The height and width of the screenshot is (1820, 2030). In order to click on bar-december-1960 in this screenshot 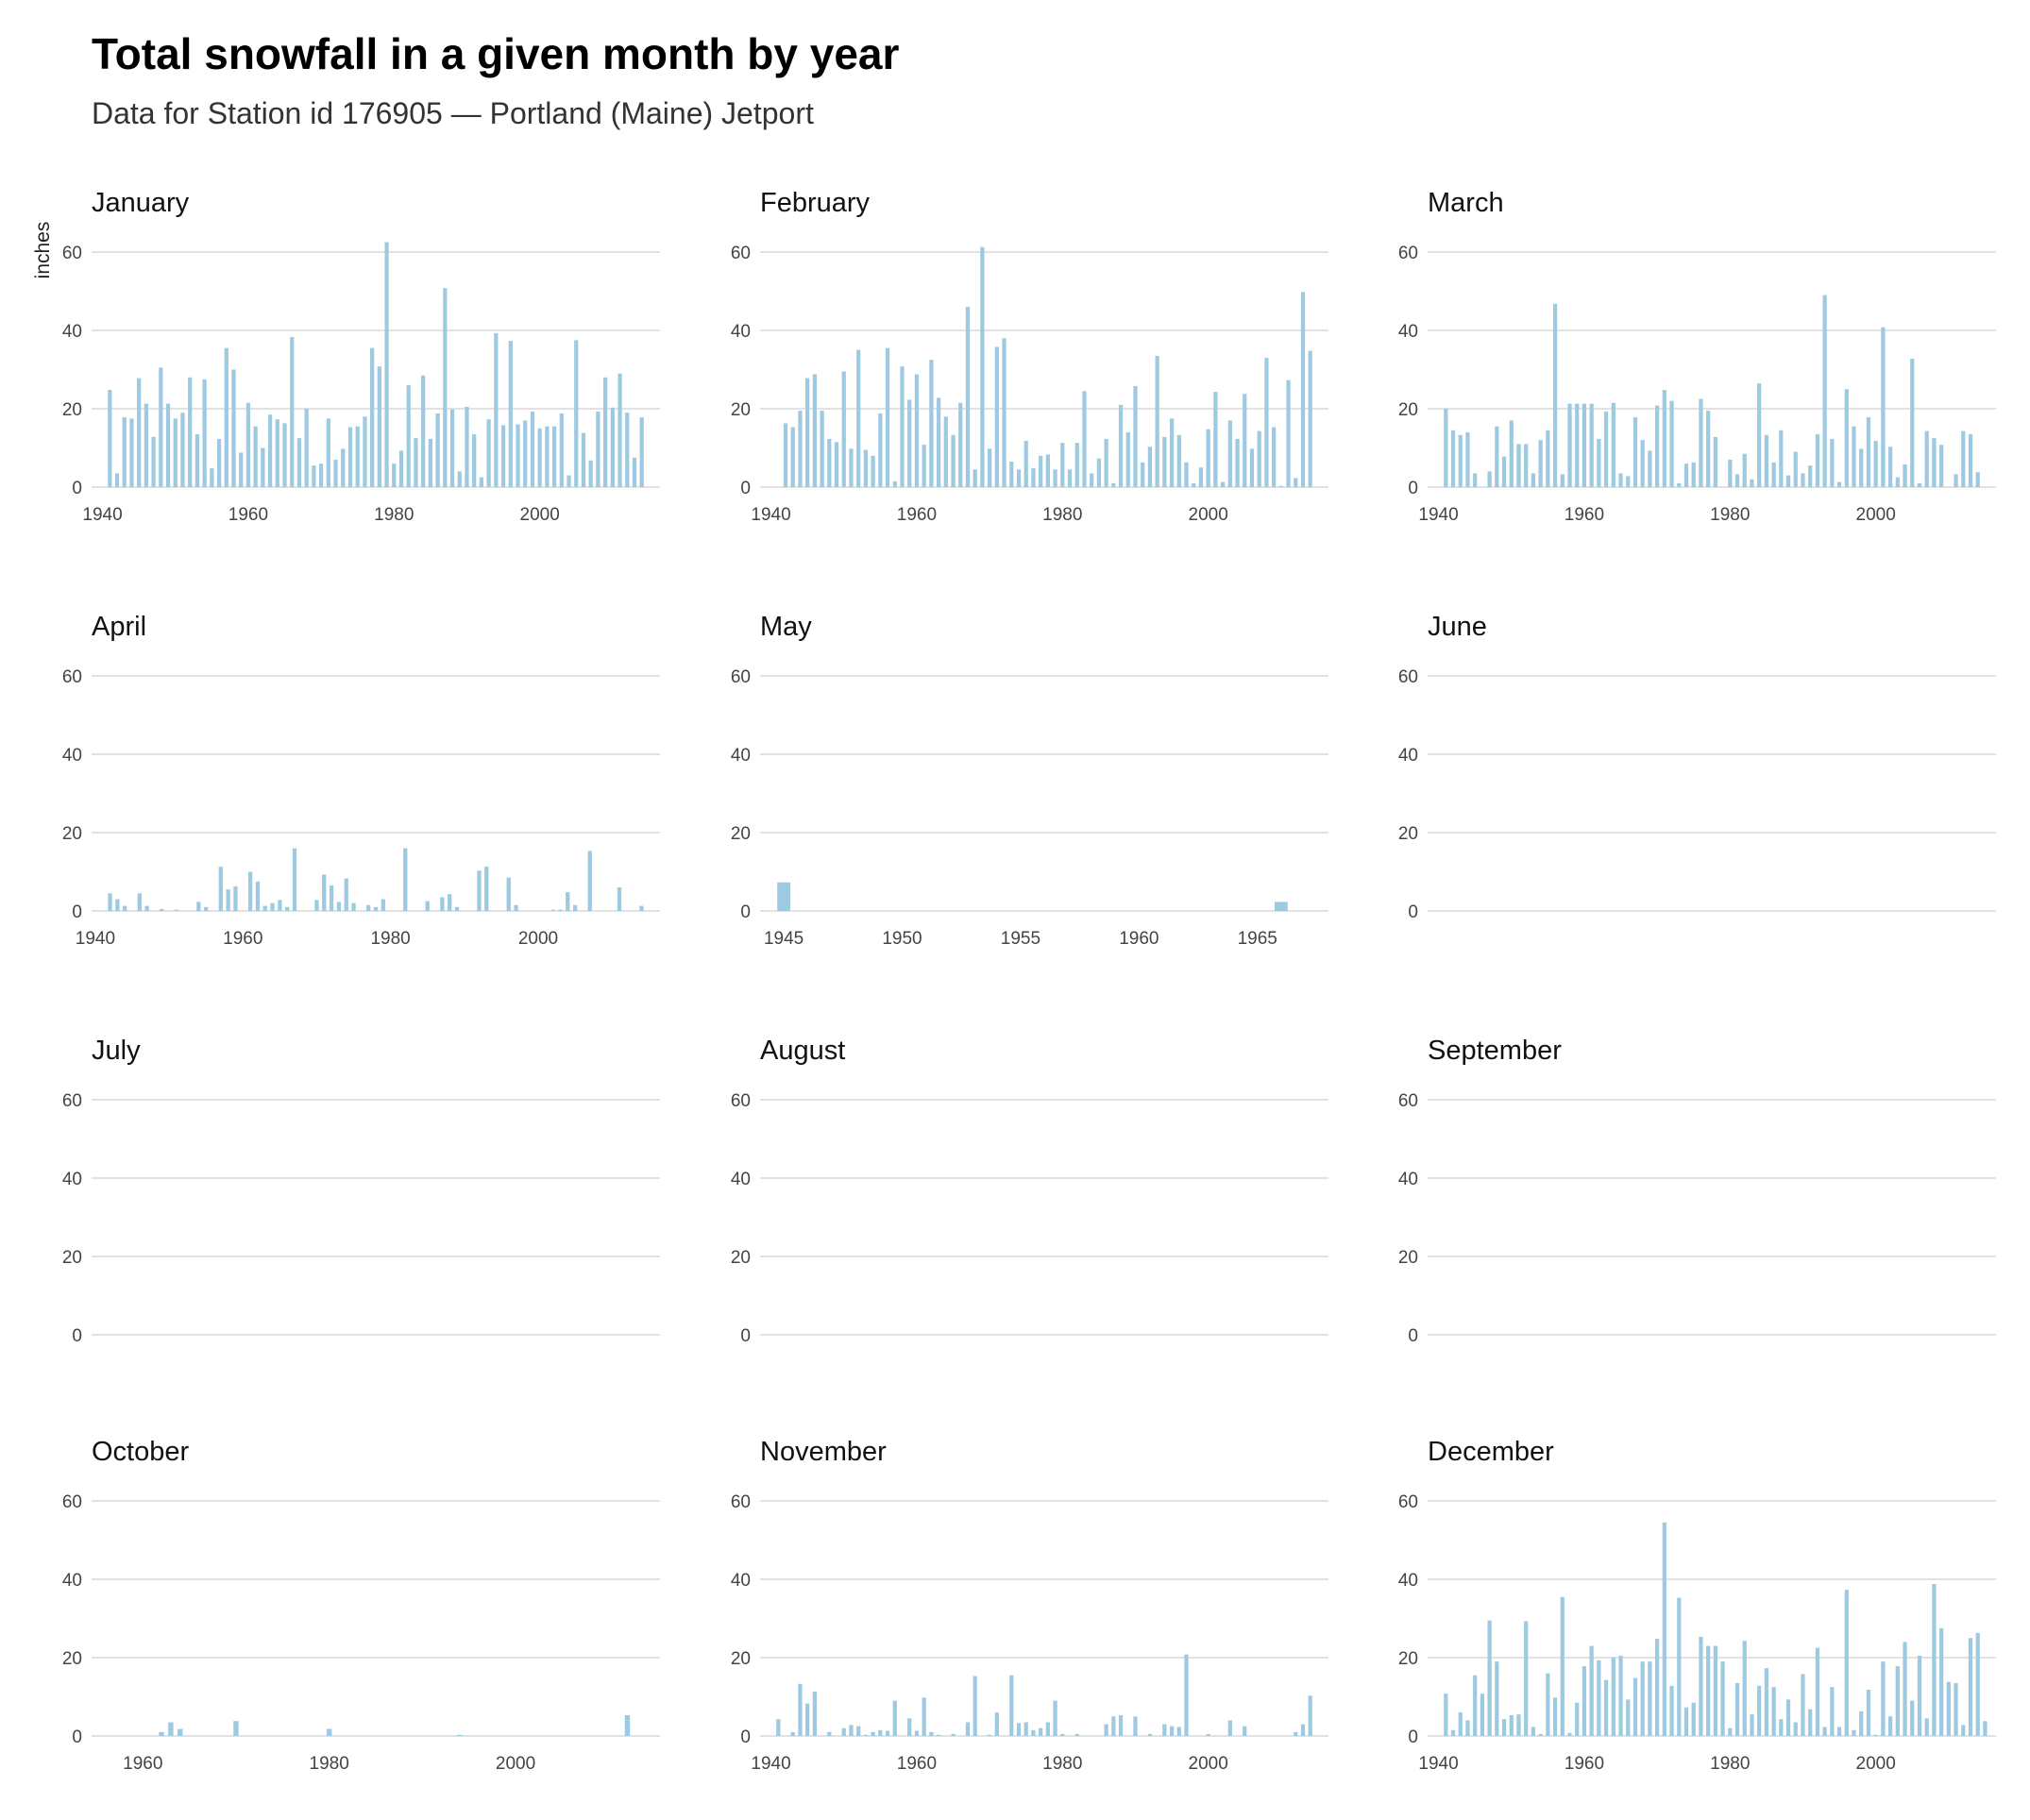, I will do `click(1584, 1701)`.